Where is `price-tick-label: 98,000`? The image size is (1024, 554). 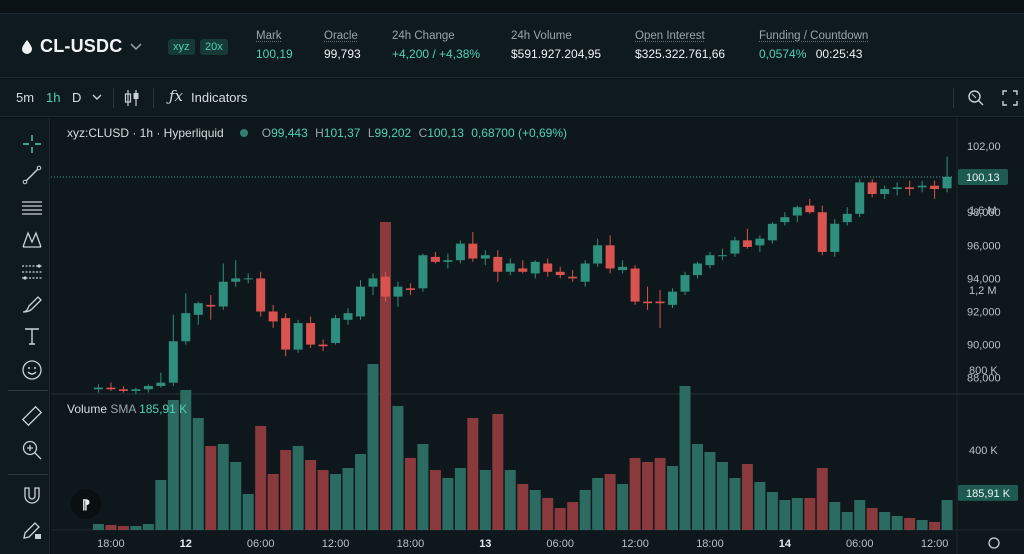
price-tick-label: 98,000 is located at coordinates (984, 213).